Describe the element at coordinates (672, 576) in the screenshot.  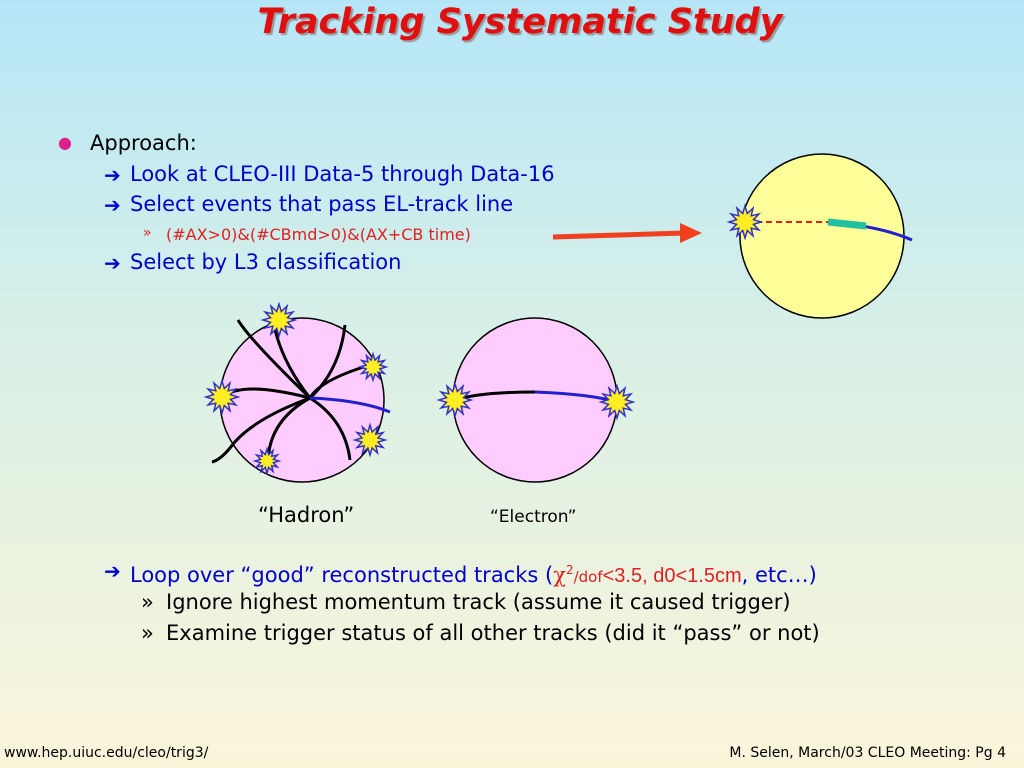
I see `cuts: <3.5, d0<1.5cm` at that location.